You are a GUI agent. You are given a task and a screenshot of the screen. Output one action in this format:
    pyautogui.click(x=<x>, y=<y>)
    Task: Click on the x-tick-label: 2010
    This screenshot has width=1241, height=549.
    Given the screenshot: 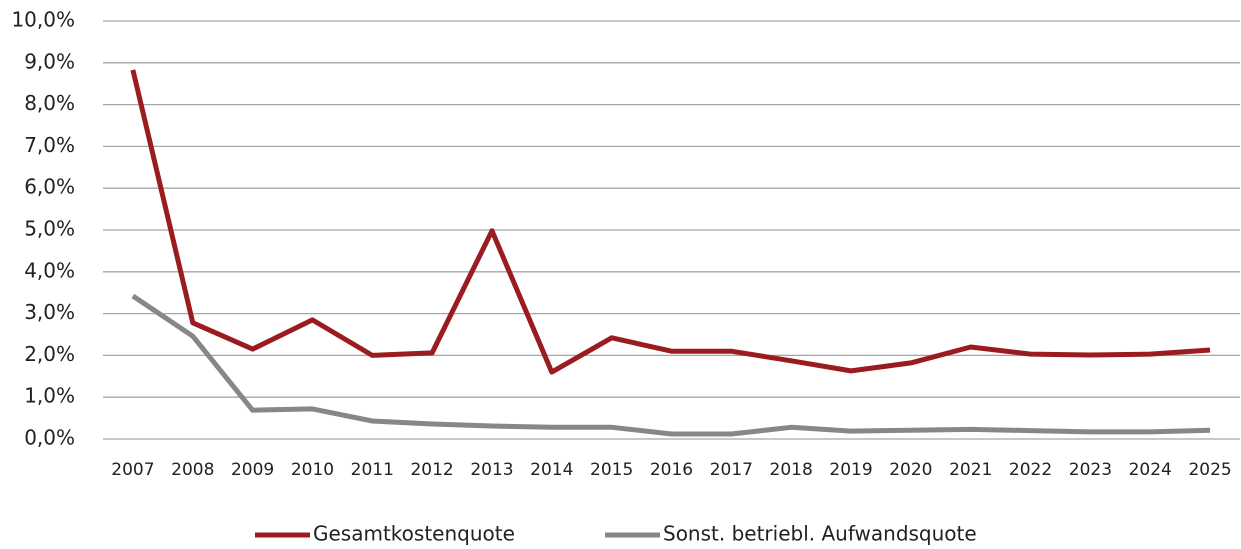 What is the action you would take?
    pyautogui.click(x=312, y=470)
    